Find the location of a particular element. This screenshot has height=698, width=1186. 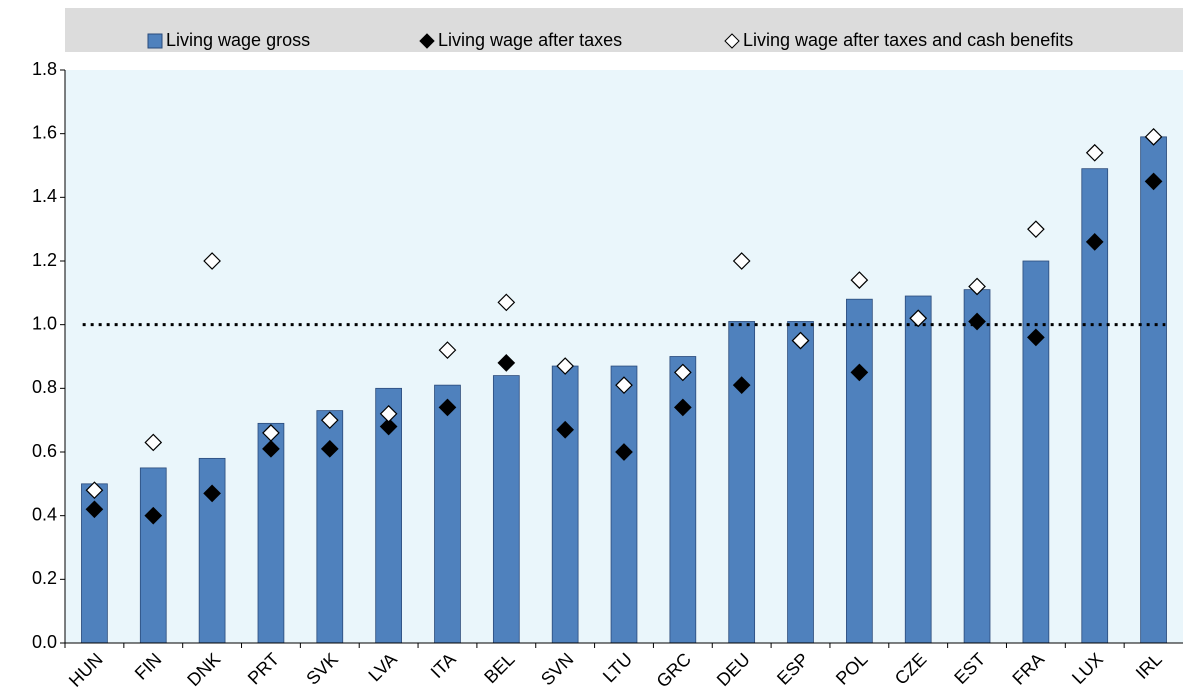

x-tick-label: FRA is located at coordinates (1028, 669).